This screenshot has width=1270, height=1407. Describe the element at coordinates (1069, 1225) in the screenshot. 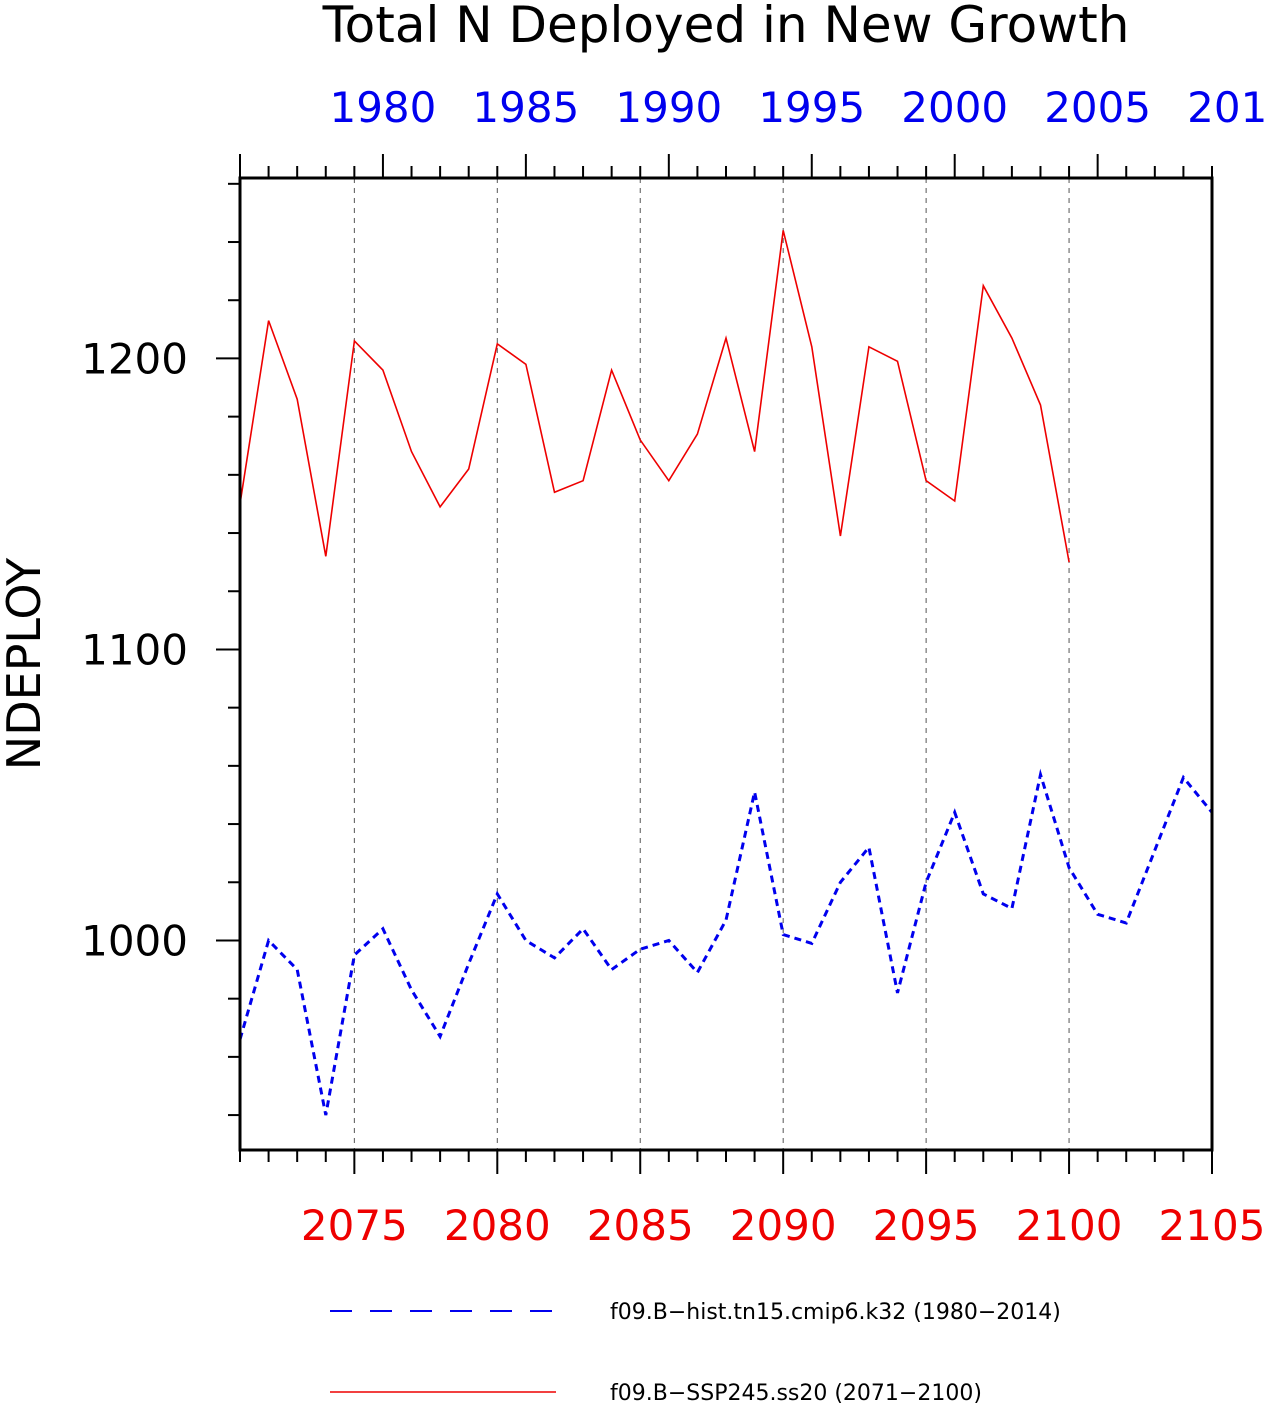

I see `bottom-tick-label: 2100` at that location.